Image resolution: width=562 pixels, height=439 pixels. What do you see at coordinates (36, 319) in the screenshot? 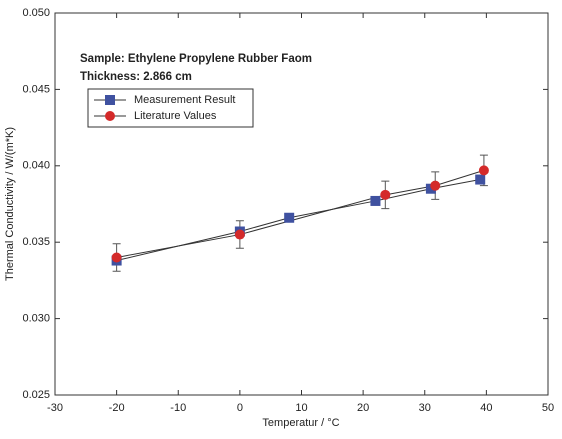
I see `y-tick-label: 0.030` at bounding box center [36, 319].